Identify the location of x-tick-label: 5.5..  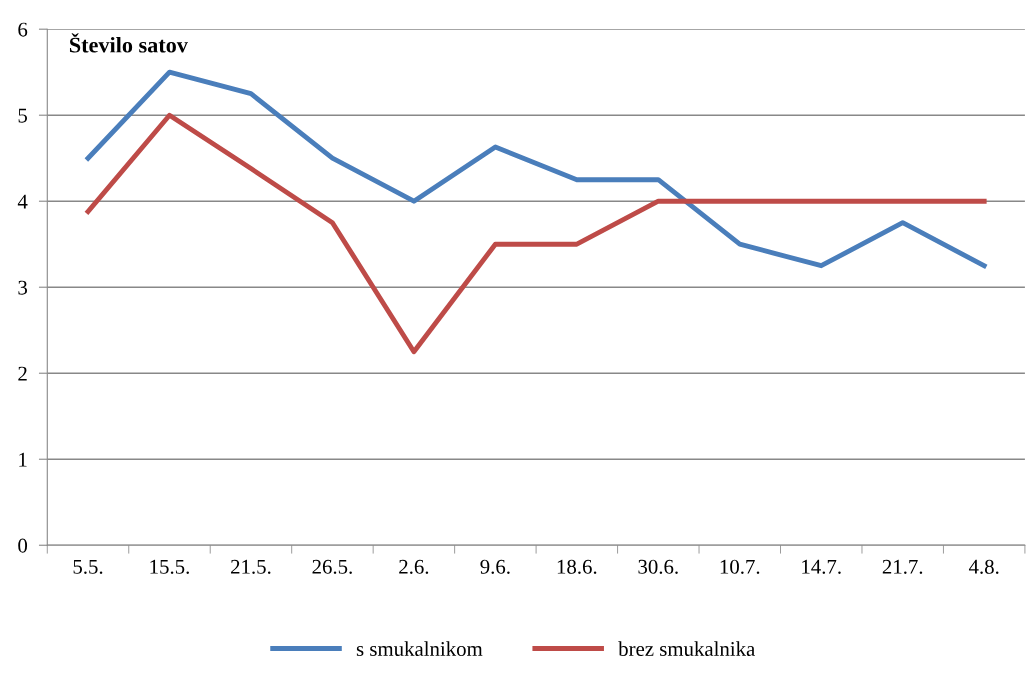
(88, 566).